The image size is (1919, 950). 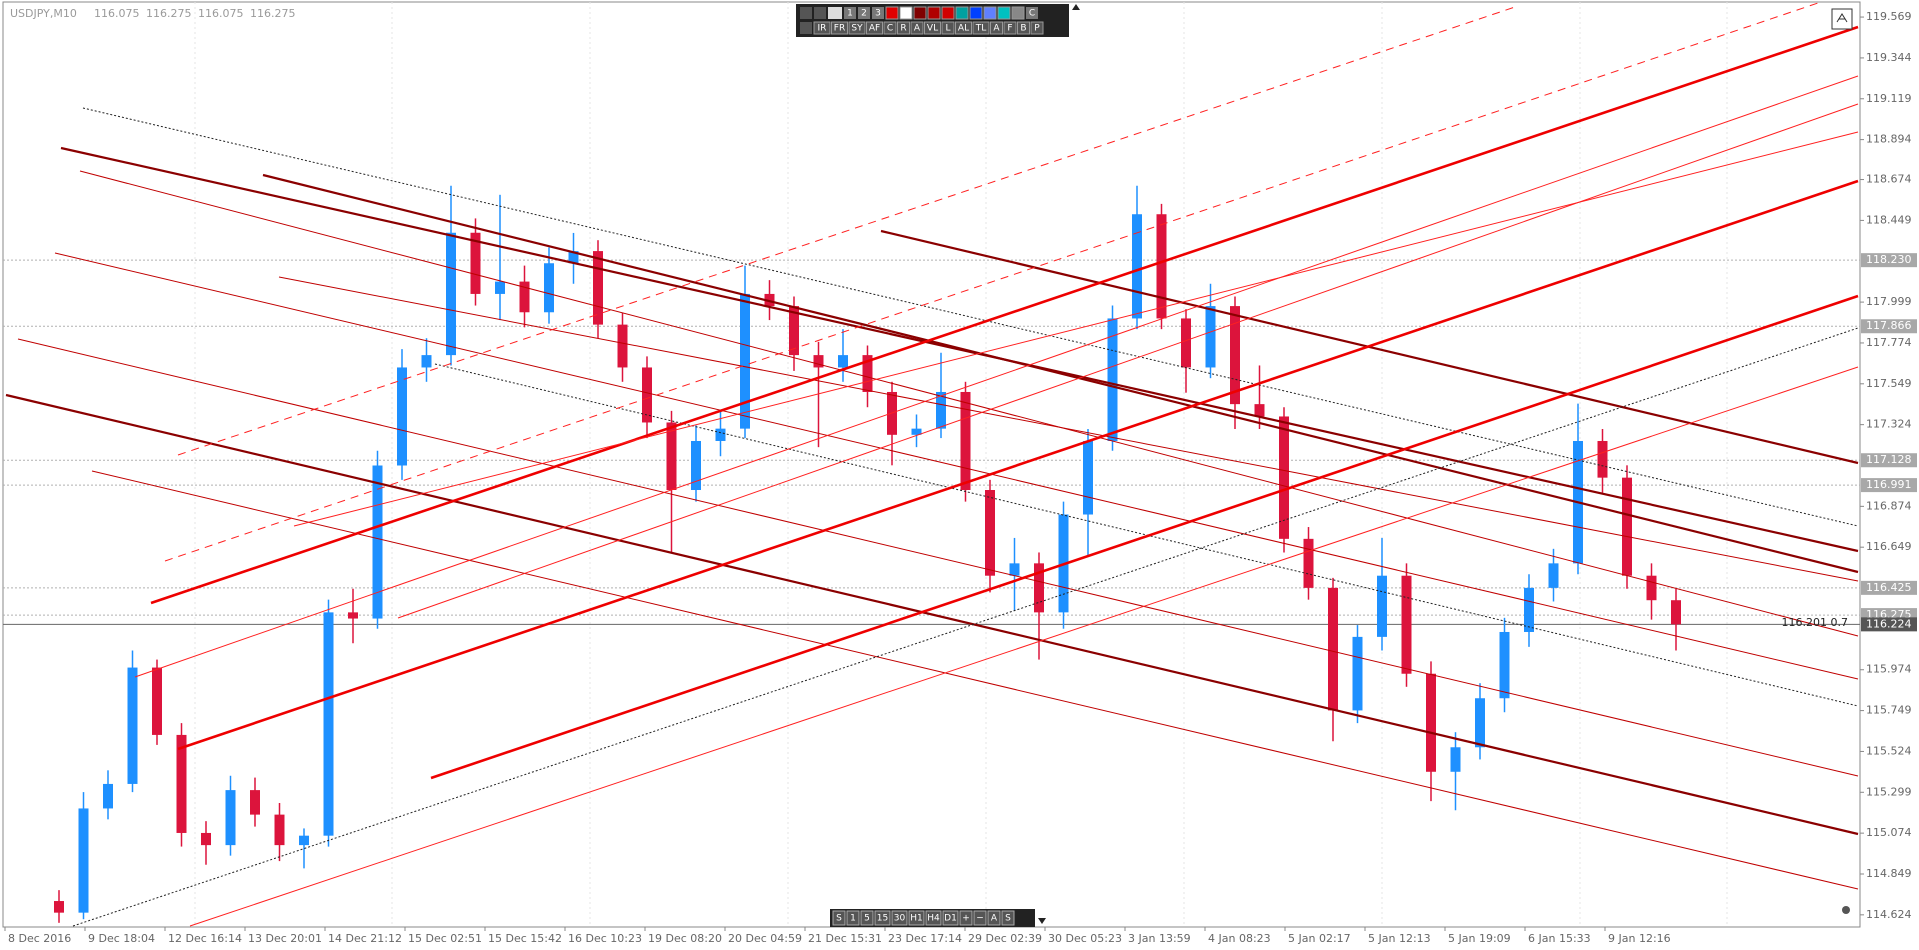 I want to click on y-tick-label: 115.524, so click(x=1889, y=750).